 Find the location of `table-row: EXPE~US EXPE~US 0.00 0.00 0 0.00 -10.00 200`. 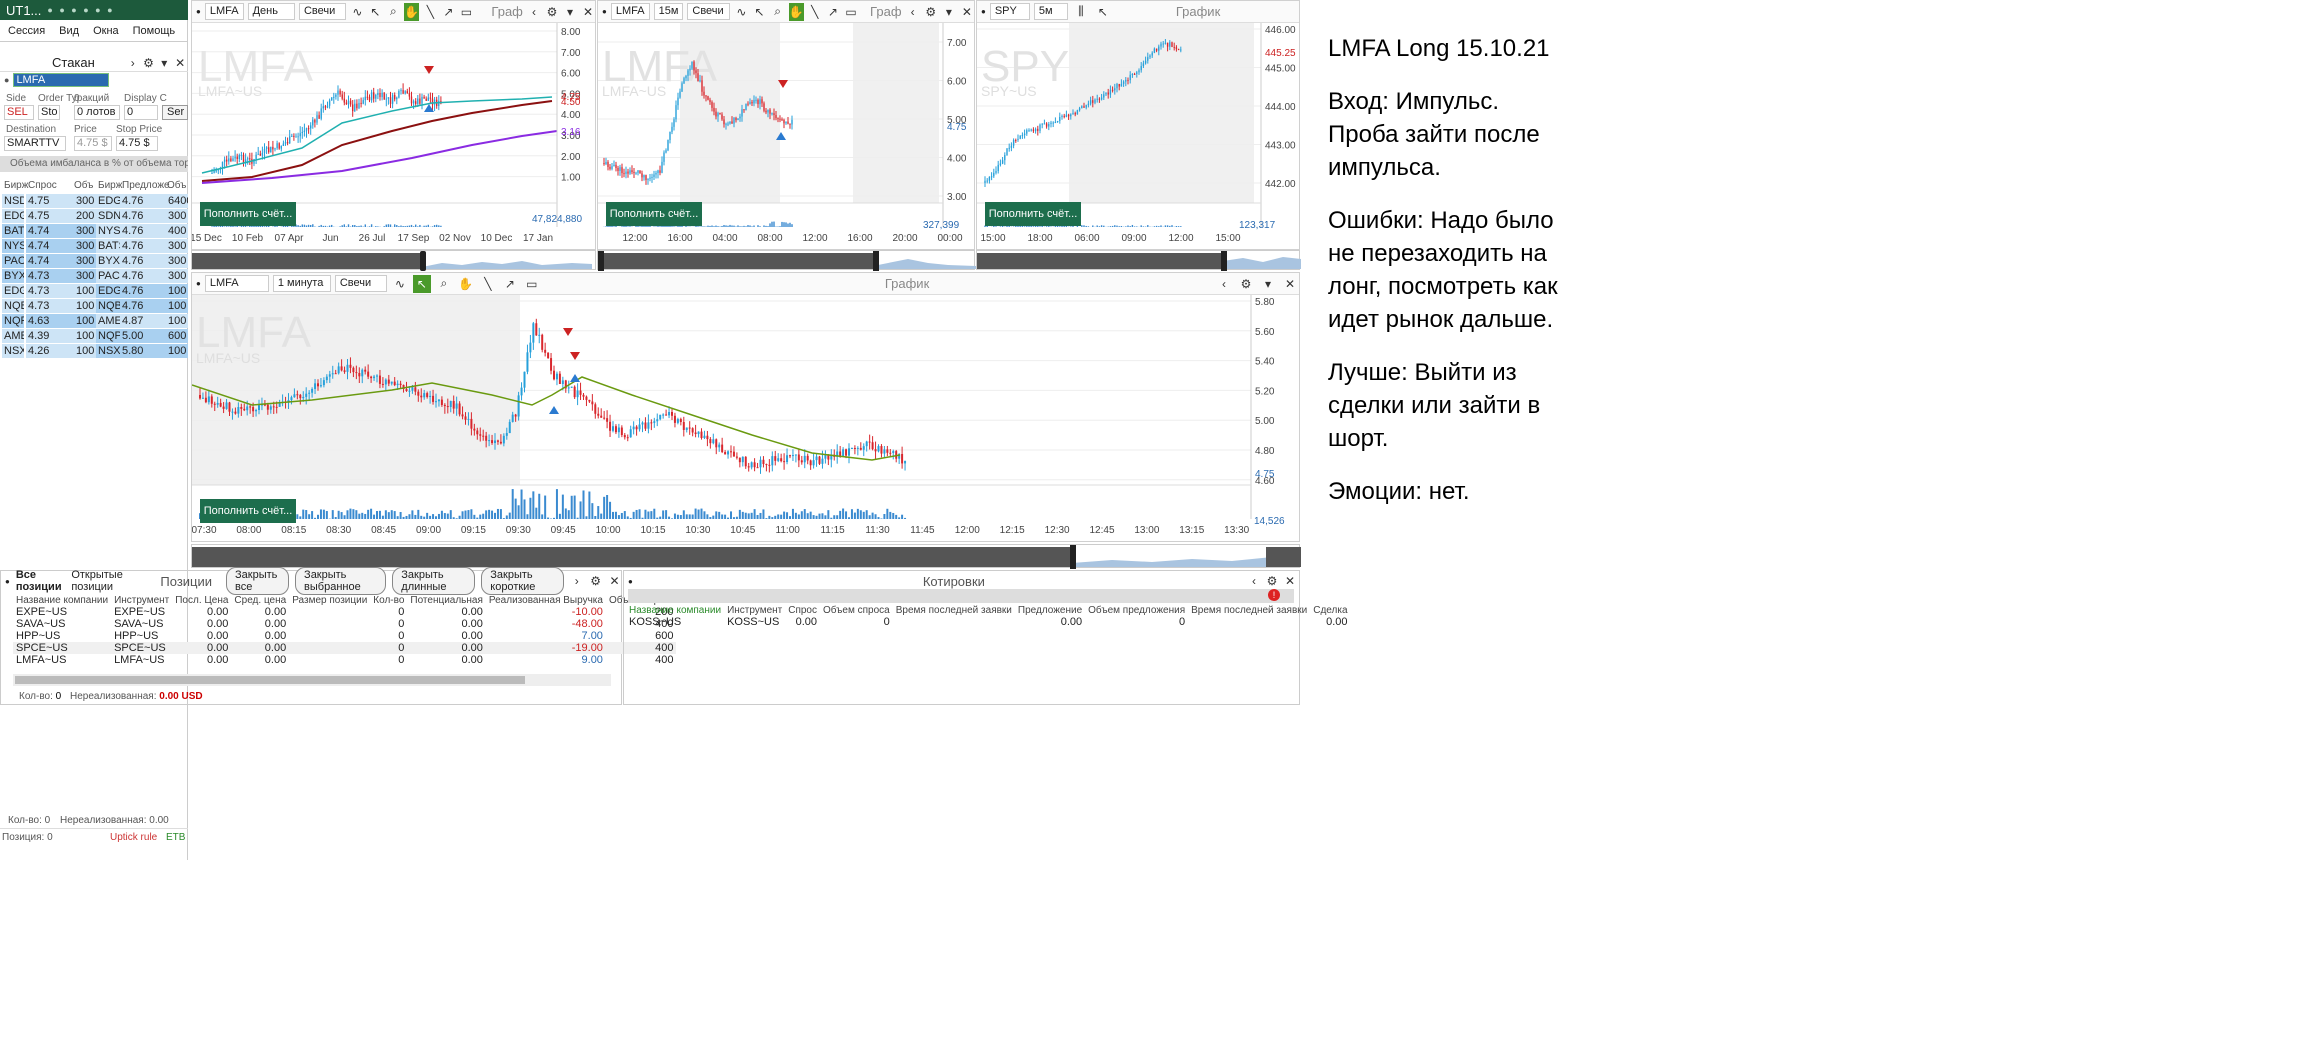

table-row: EXPE~US EXPE~US 0.00 0.00 0 0.00 -10.00 200 is located at coordinates (344, 612).